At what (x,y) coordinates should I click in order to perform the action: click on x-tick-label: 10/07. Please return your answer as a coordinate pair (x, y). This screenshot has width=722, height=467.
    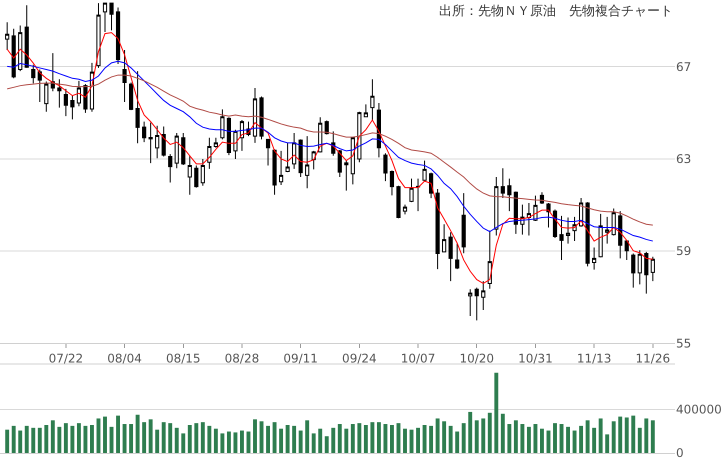
    Looking at the image, I should click on (418, 359).